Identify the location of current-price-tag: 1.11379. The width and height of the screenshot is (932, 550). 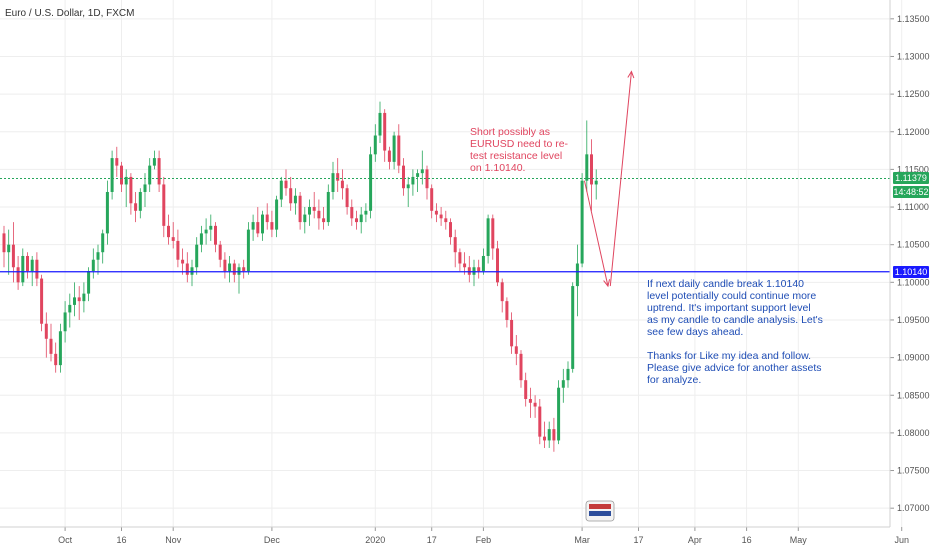
(911, 177).